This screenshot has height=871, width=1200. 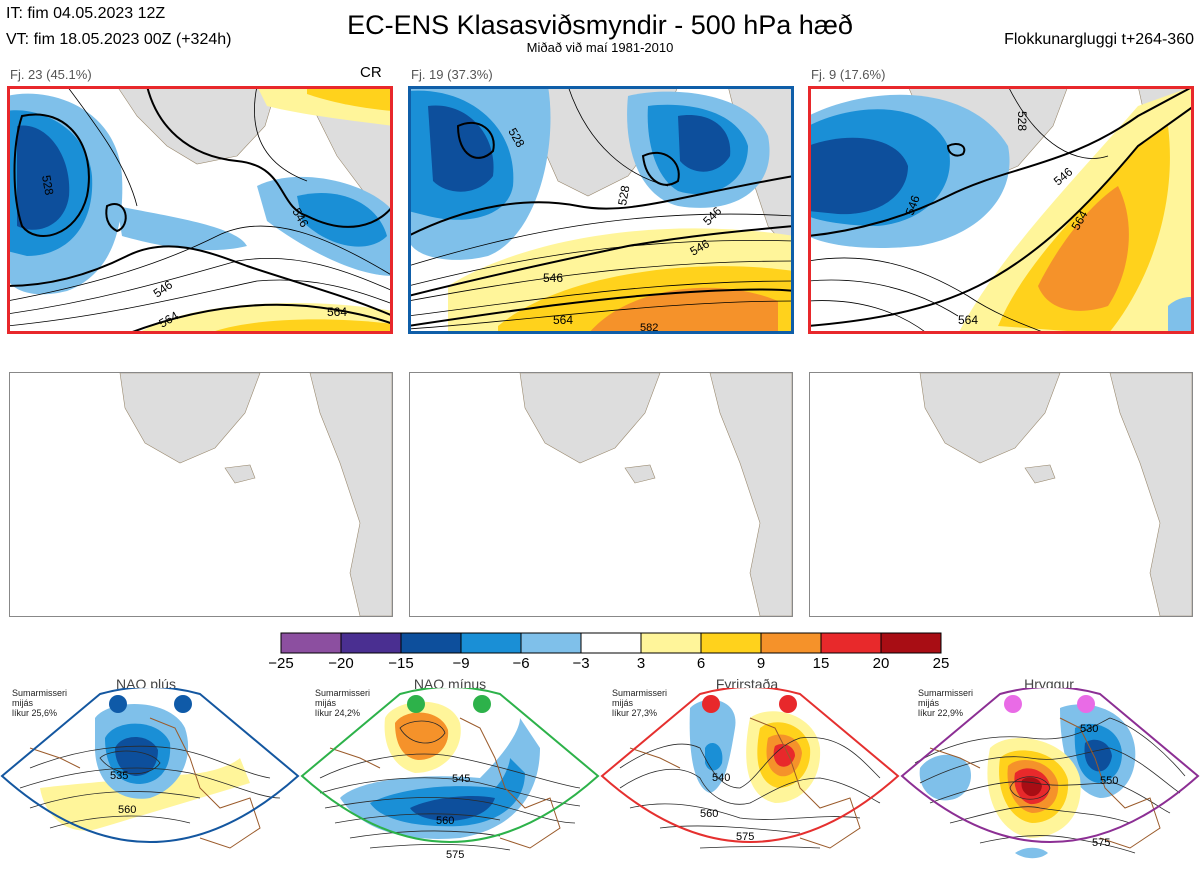 What do you see at coordinates (701, 663) in the screenshot?
I see `colorbar-tick-8: 6` at bounding box center [701, 663].